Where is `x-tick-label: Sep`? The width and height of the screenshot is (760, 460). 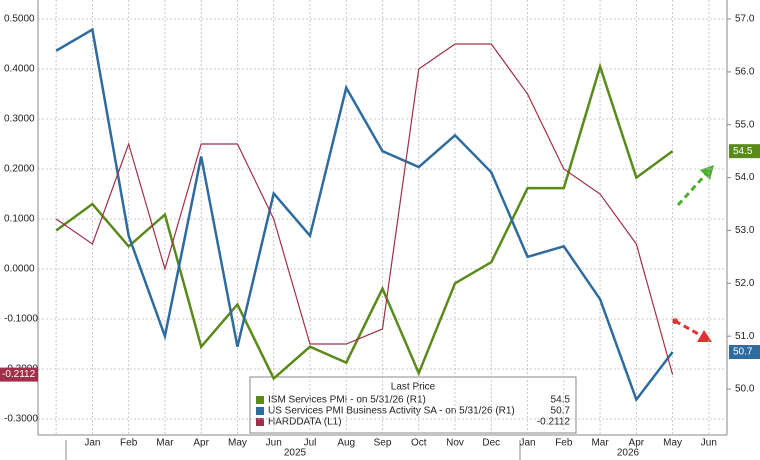
x-tick-label: Sep is located at coordinates (383, 443).